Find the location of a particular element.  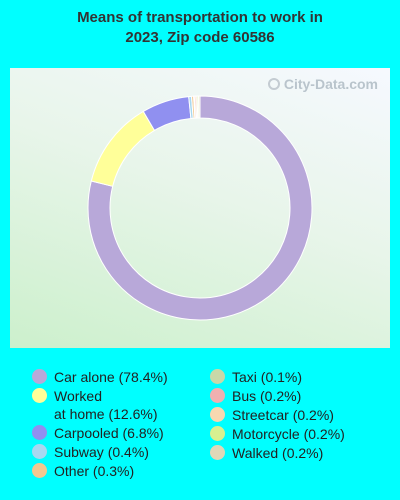

legend-label: Subway (0.4%) is located at coordinates (101, 452).